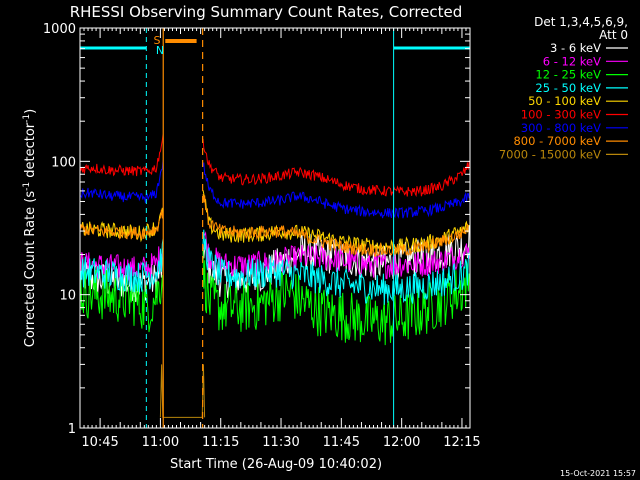 Image resolution: width=640 pixels, height=480 pixels. Describe the element at coordinates (568, 88) in the screenshot. I see `legend-entry-label: 25 - 50 keV` at that location.